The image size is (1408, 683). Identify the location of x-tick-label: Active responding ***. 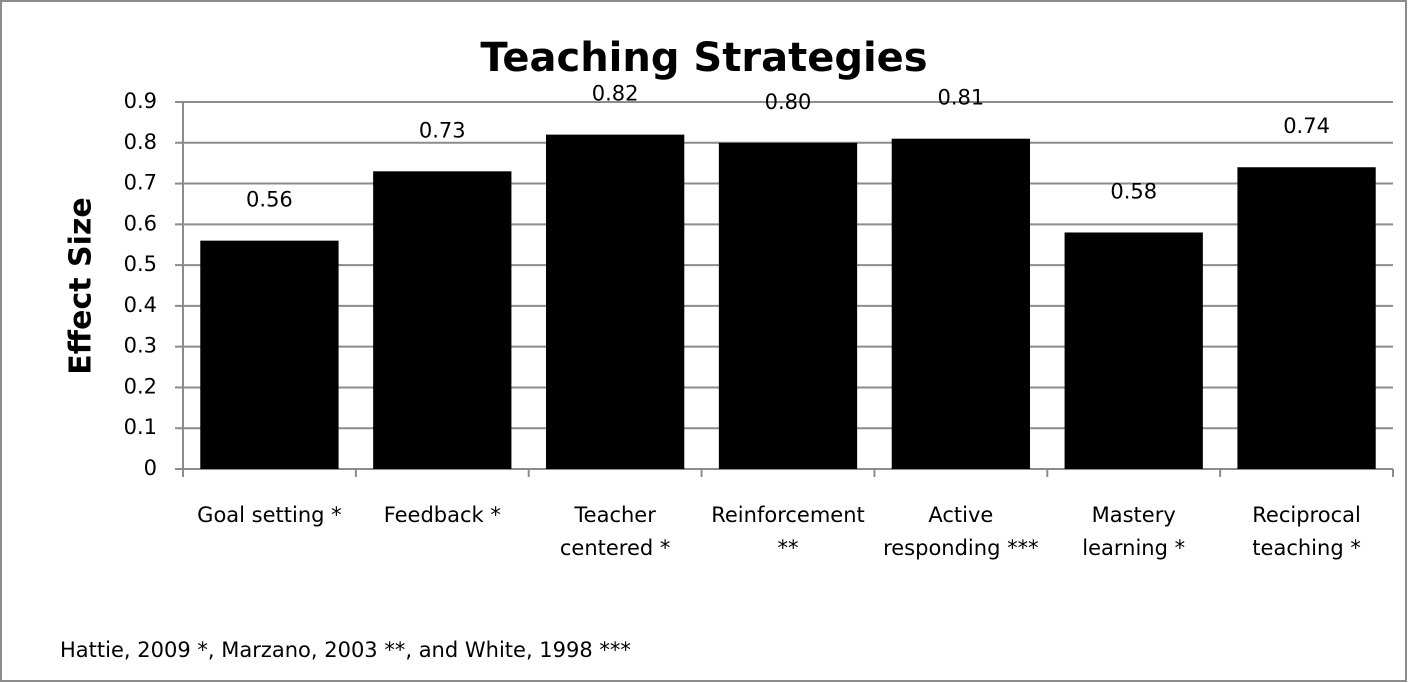
(961, 531).